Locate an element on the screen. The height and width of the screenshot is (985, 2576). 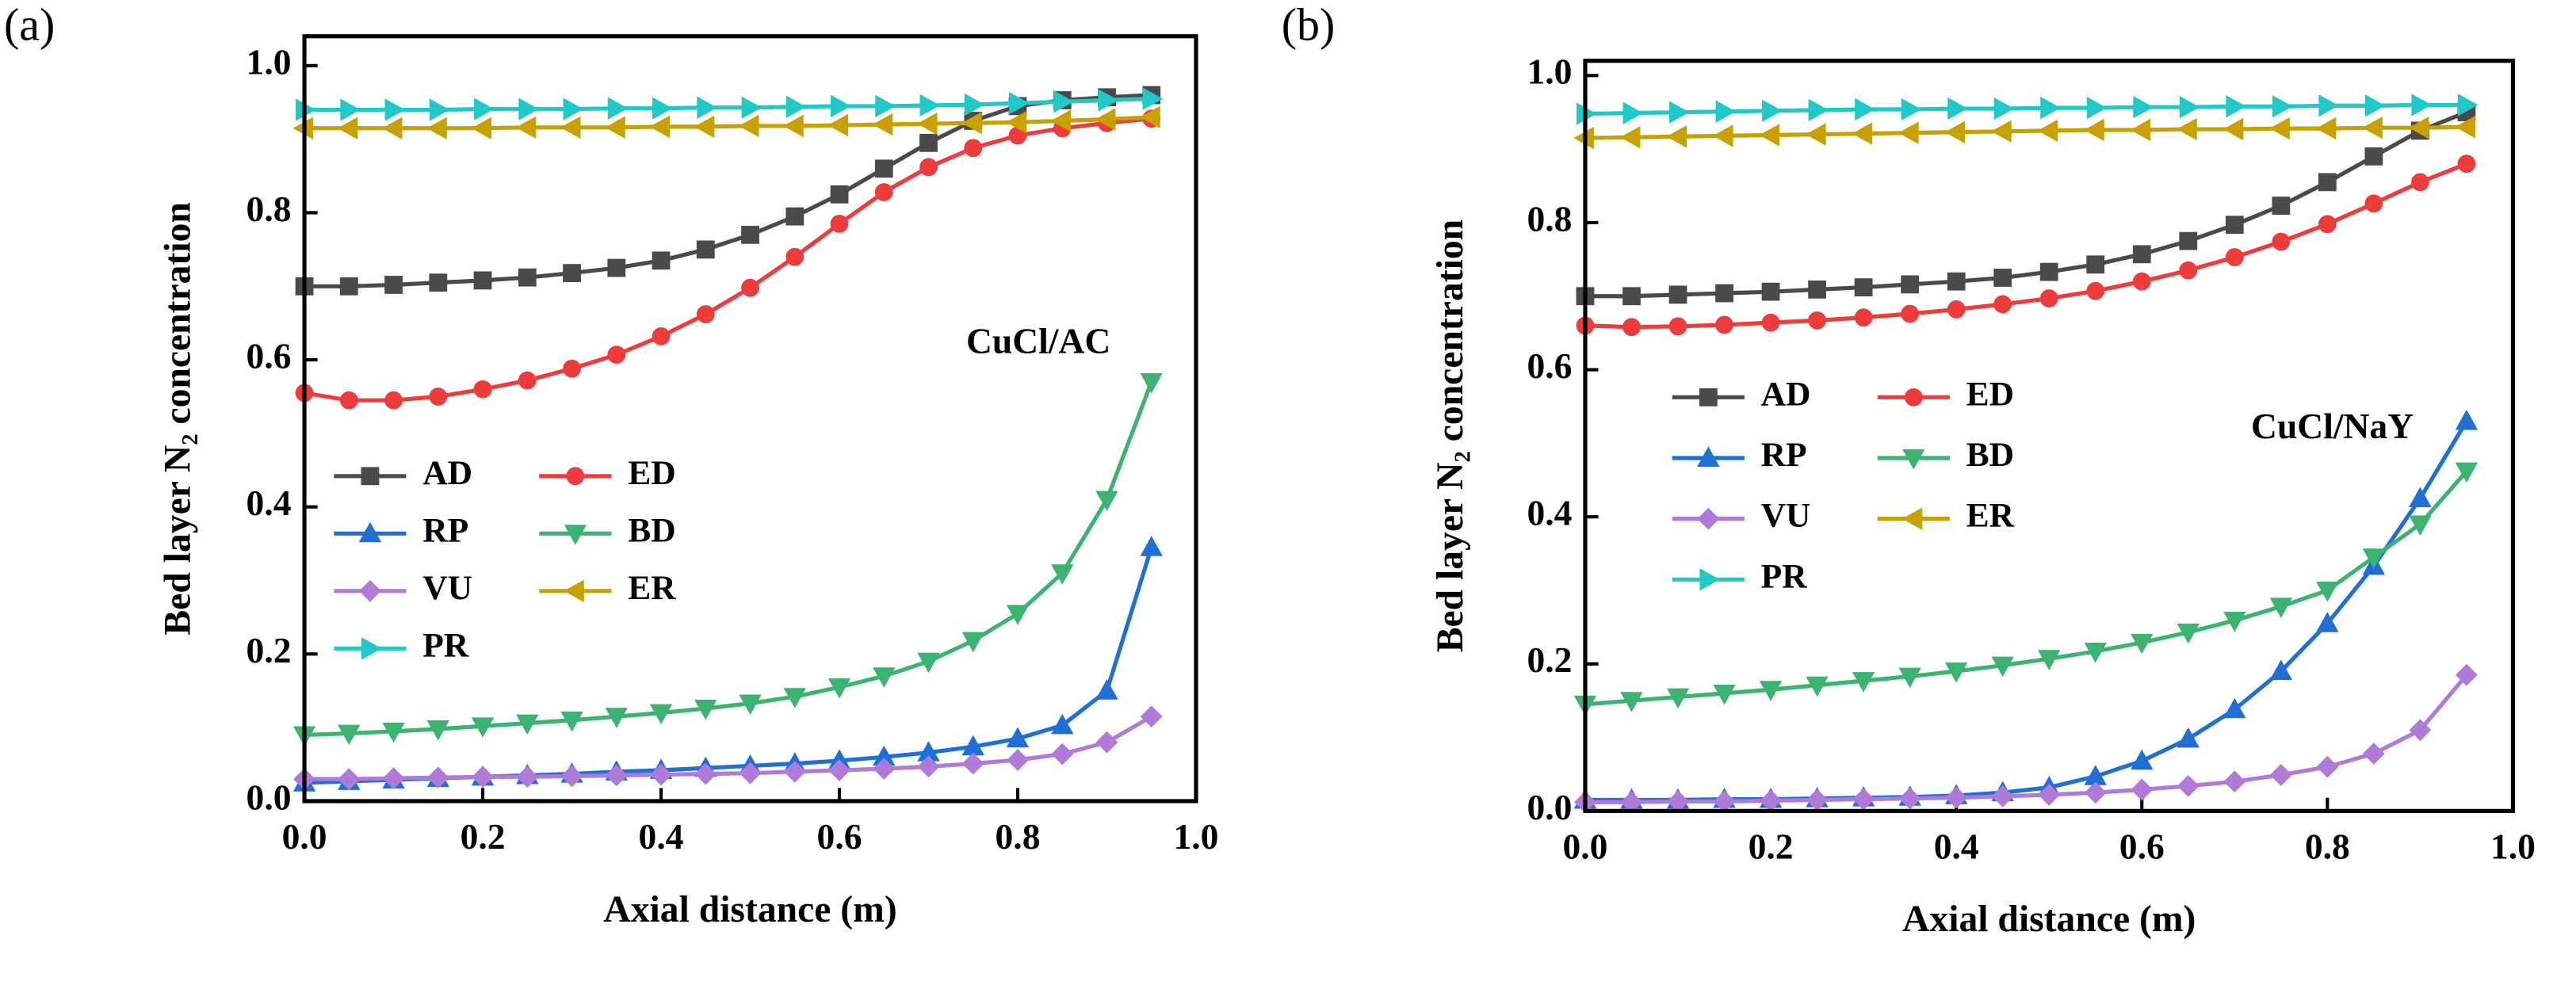
x-tick-label: 1.0 is located at coordinates (1196, 836).